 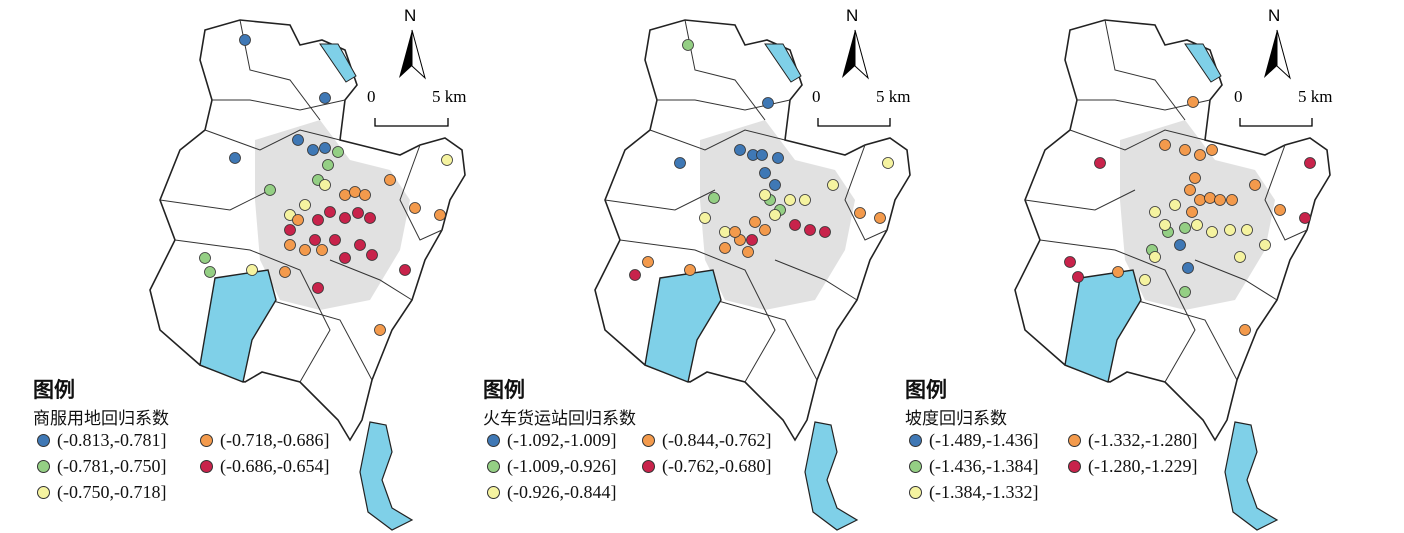 What do you see at coordinates (562, 492) in the screenshot?
I see `legend-label: (-0.926,-0.844]` at bounding box center [562, 492].